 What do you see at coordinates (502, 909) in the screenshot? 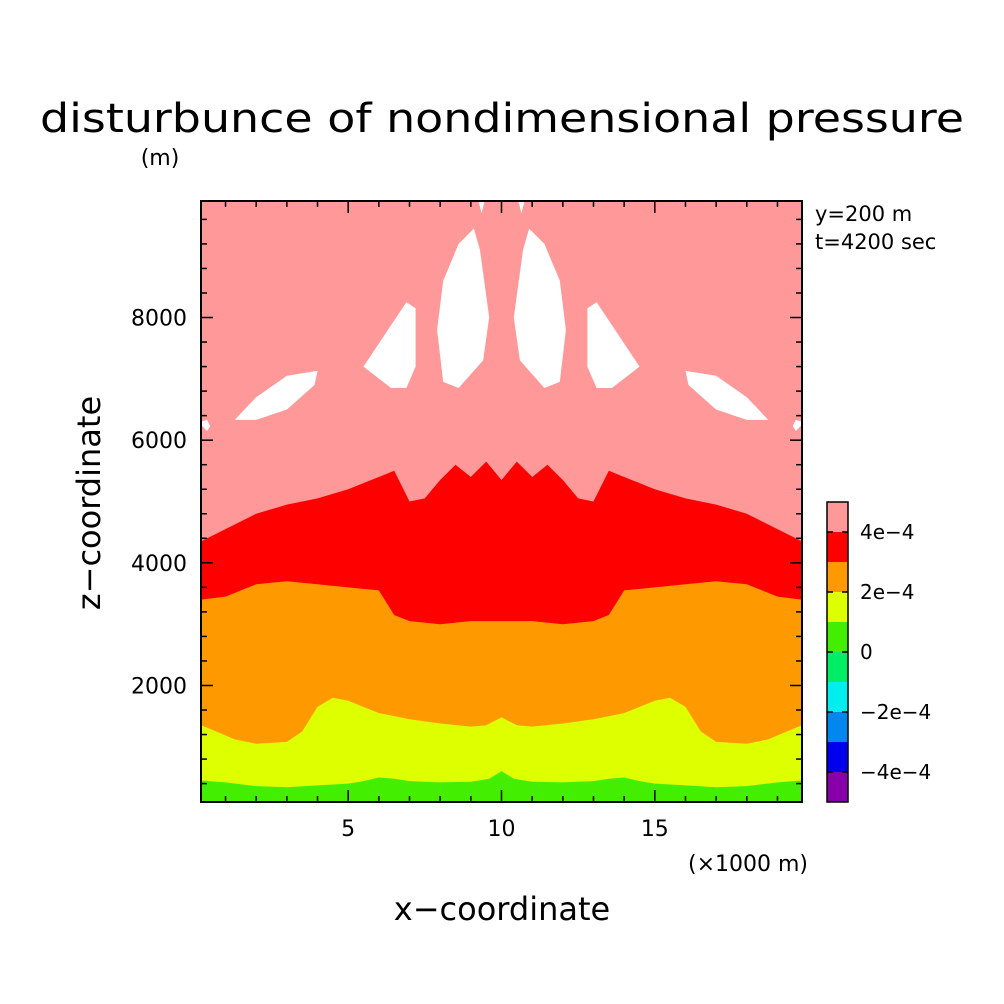
I see `x-axis-label: x−coordinate` at bounding box center [502, 909].